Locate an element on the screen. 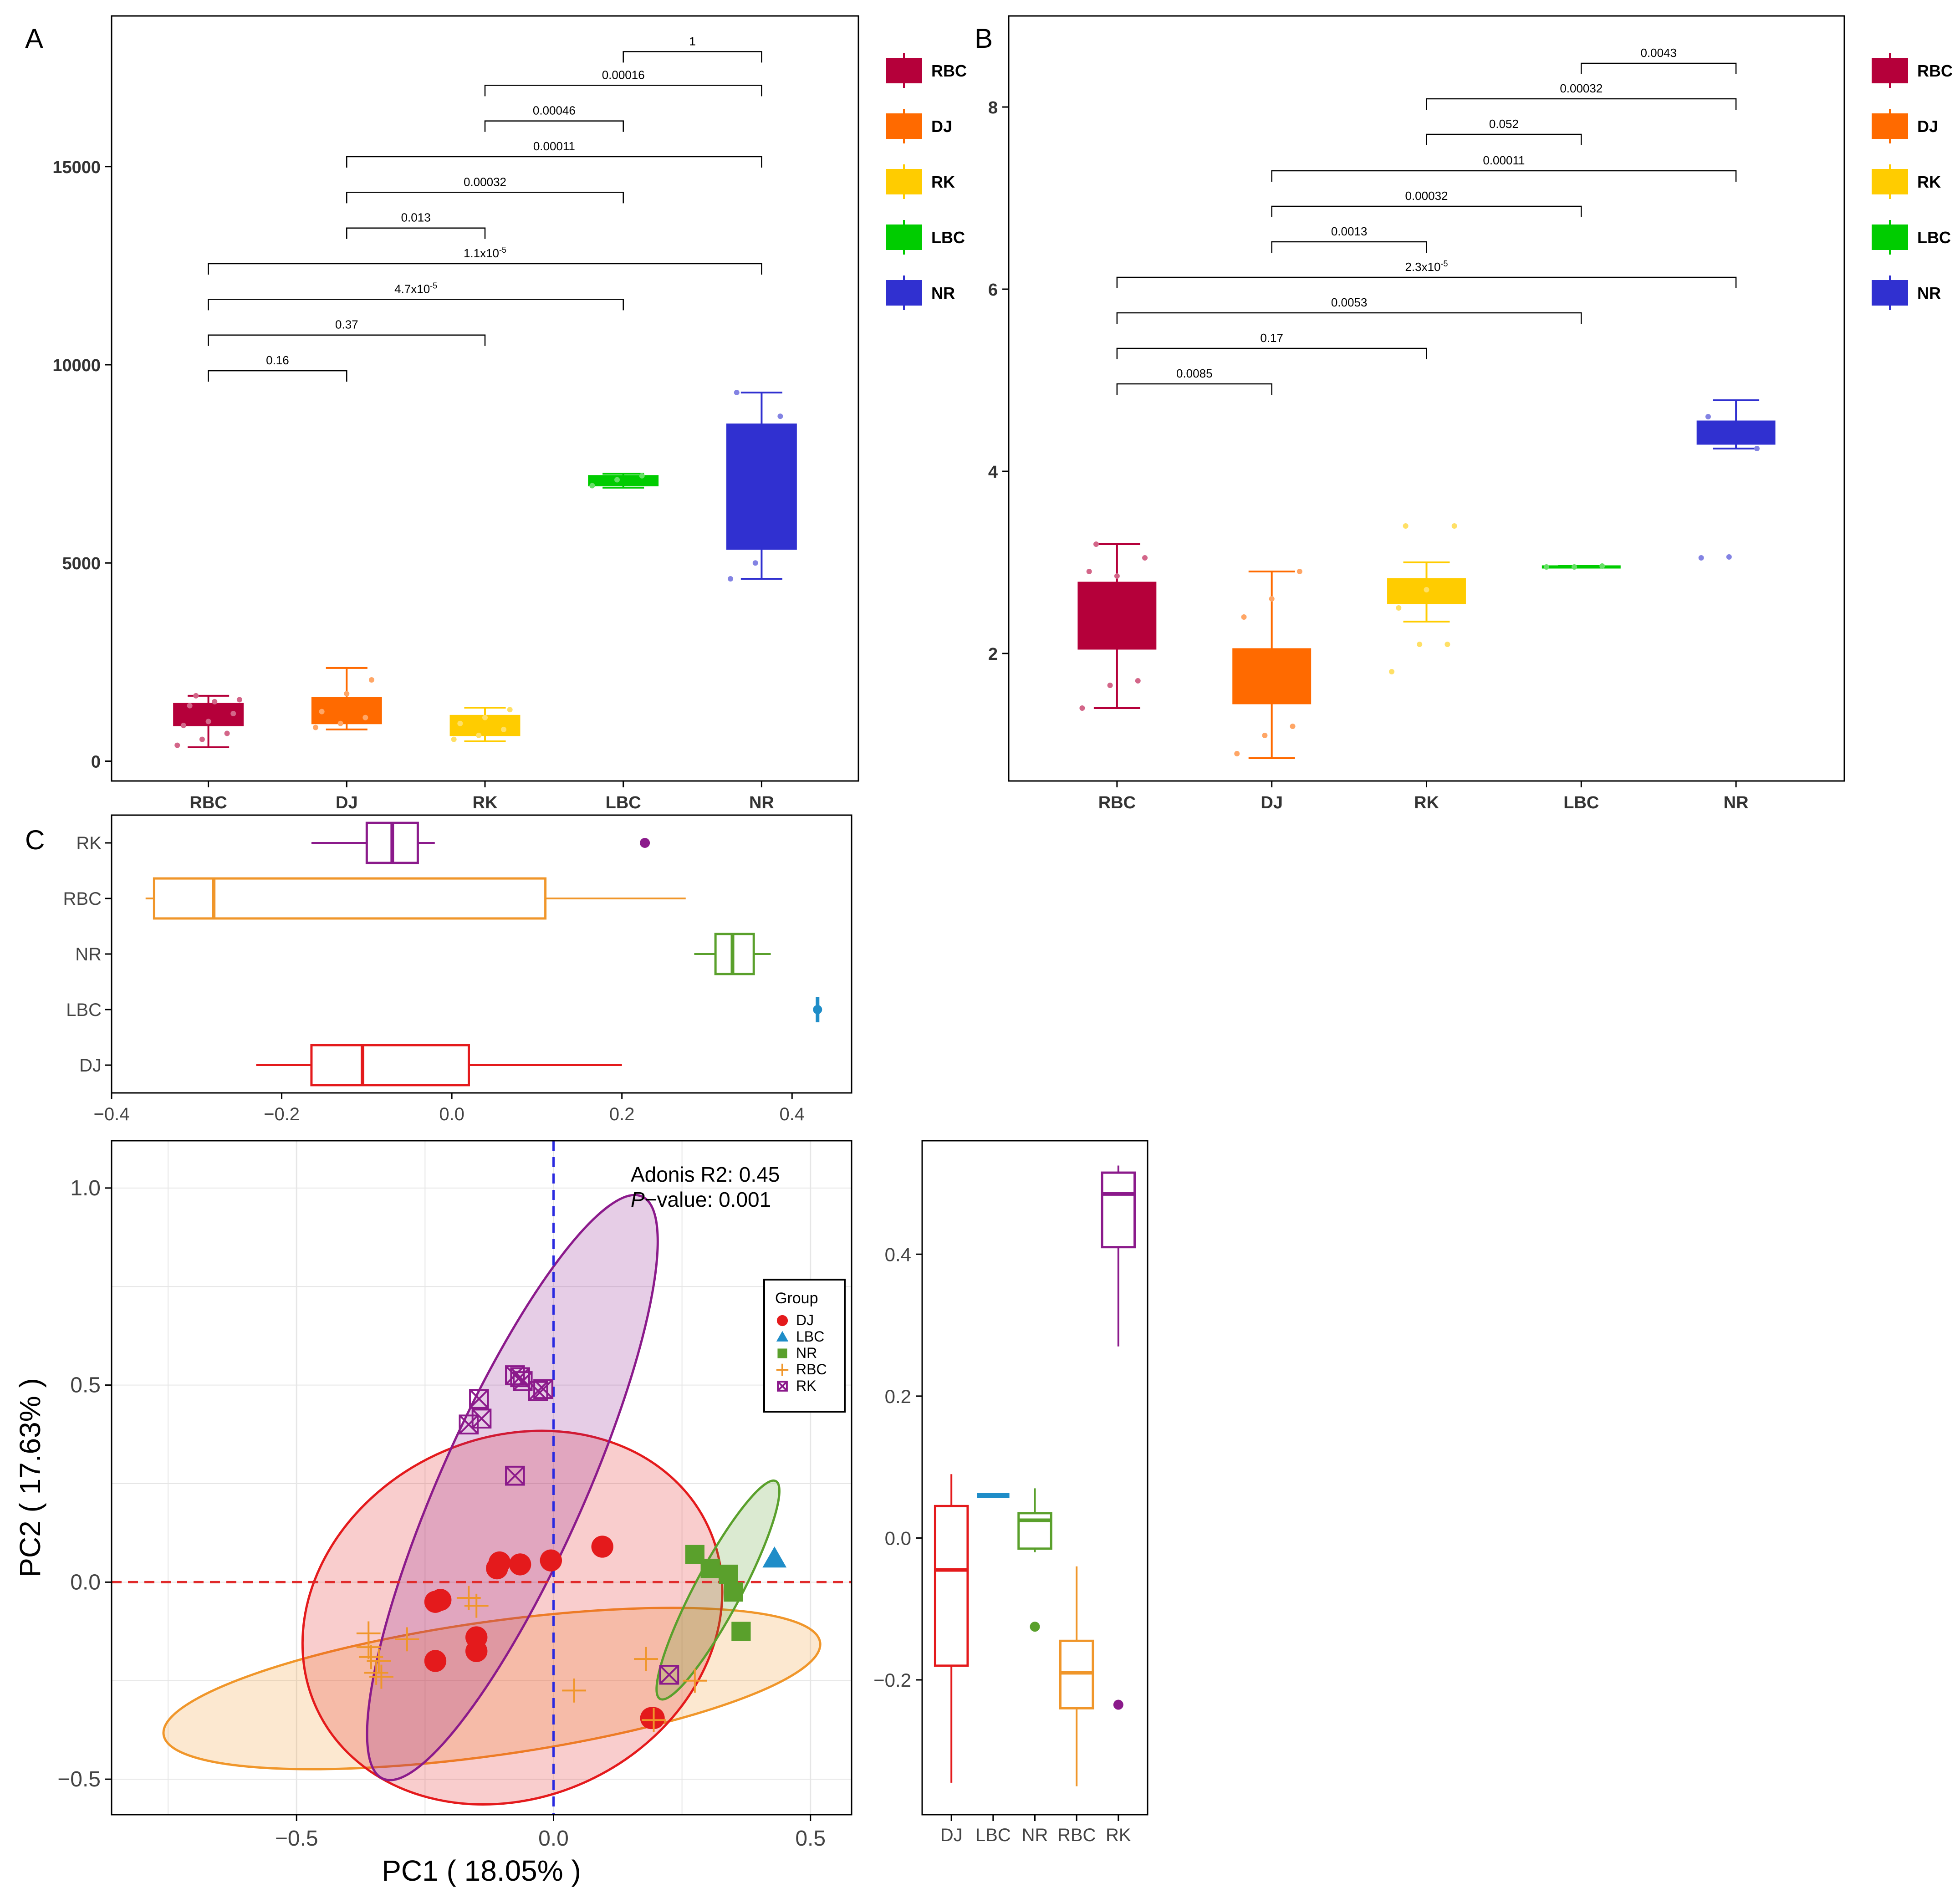  panel-a-legend: RBC DJ RK LBC NR is located at coordinates (927, 181).